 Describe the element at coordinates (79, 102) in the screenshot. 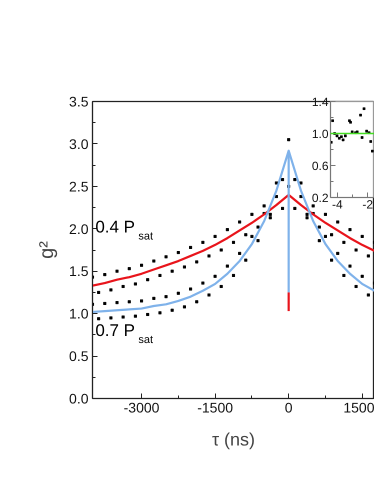

I see `y-tick-label: 3.5` at that location.